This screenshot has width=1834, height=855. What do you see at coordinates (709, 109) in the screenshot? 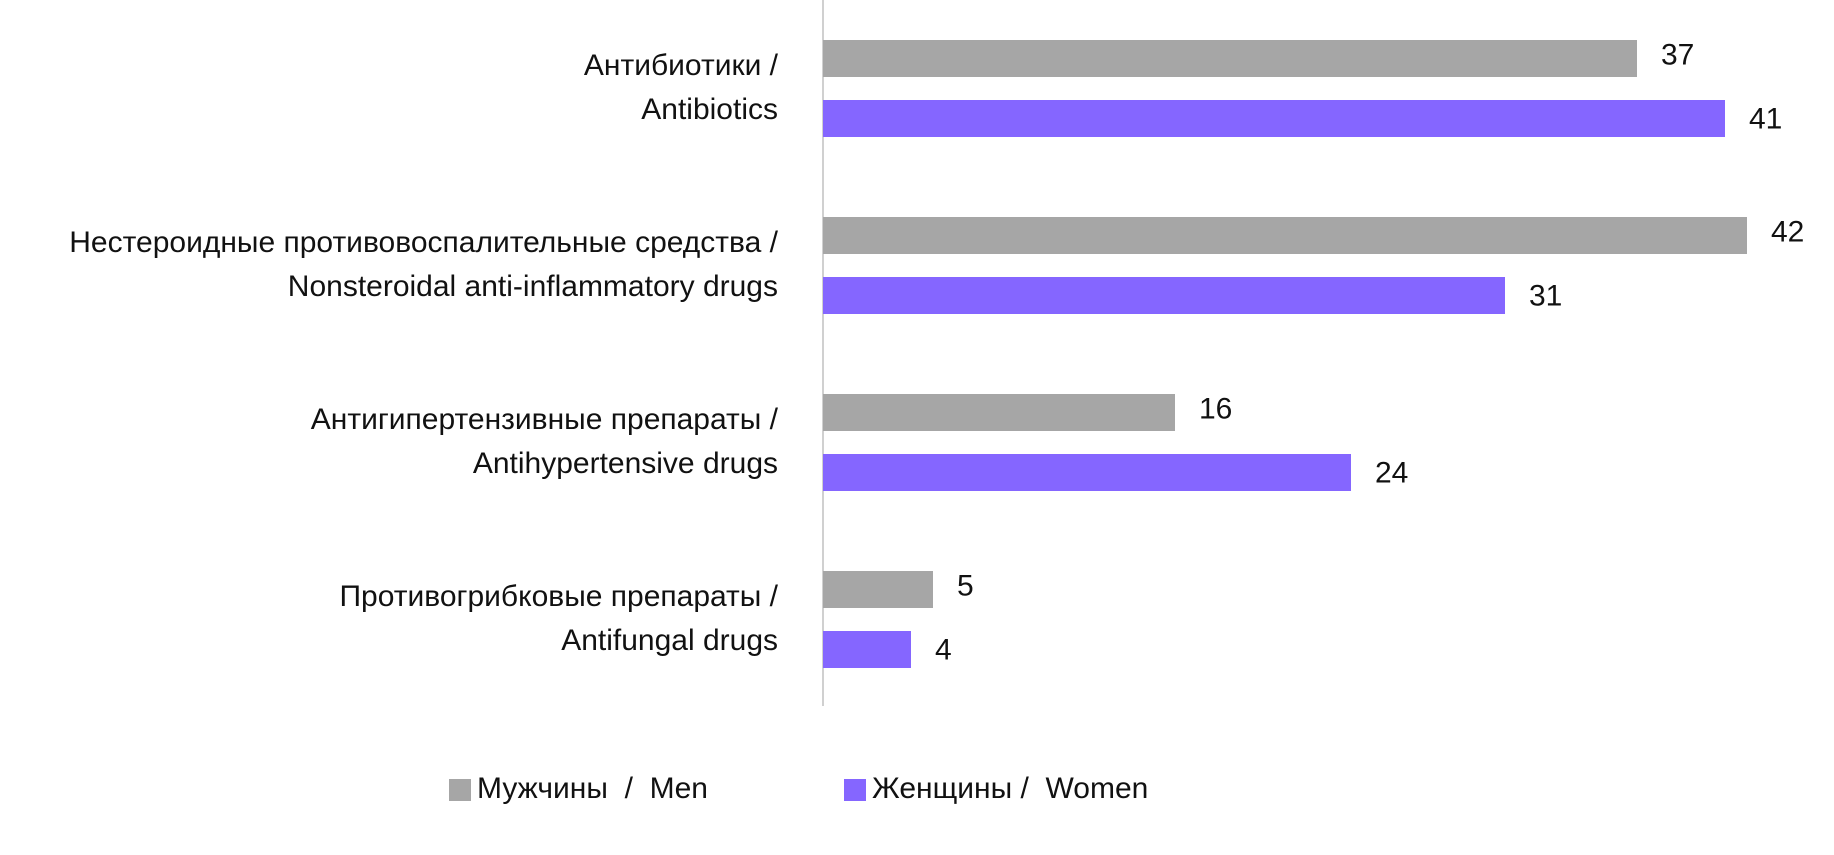
I see `category-label: Antibiotics` at bounding box center [709, 109].